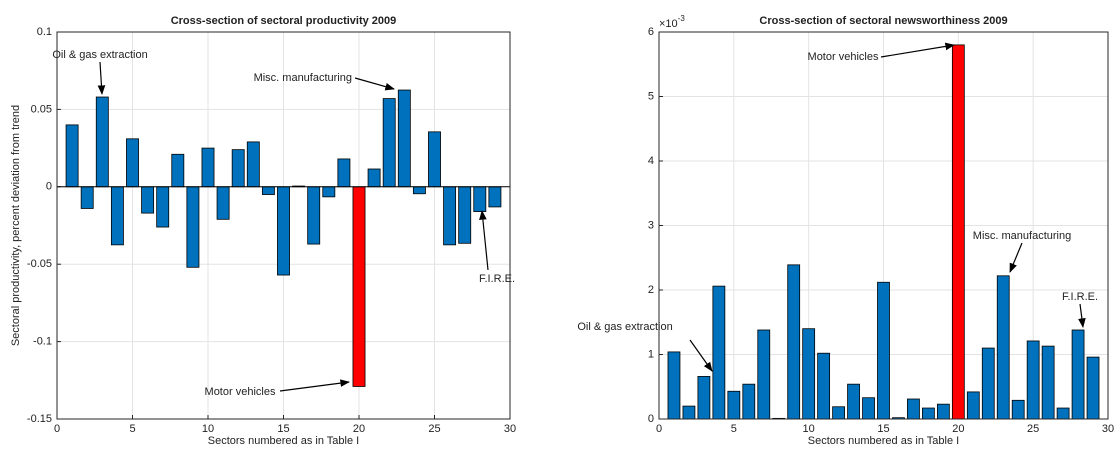  I want to click on y-tick-label: 6, so click(651, 32).